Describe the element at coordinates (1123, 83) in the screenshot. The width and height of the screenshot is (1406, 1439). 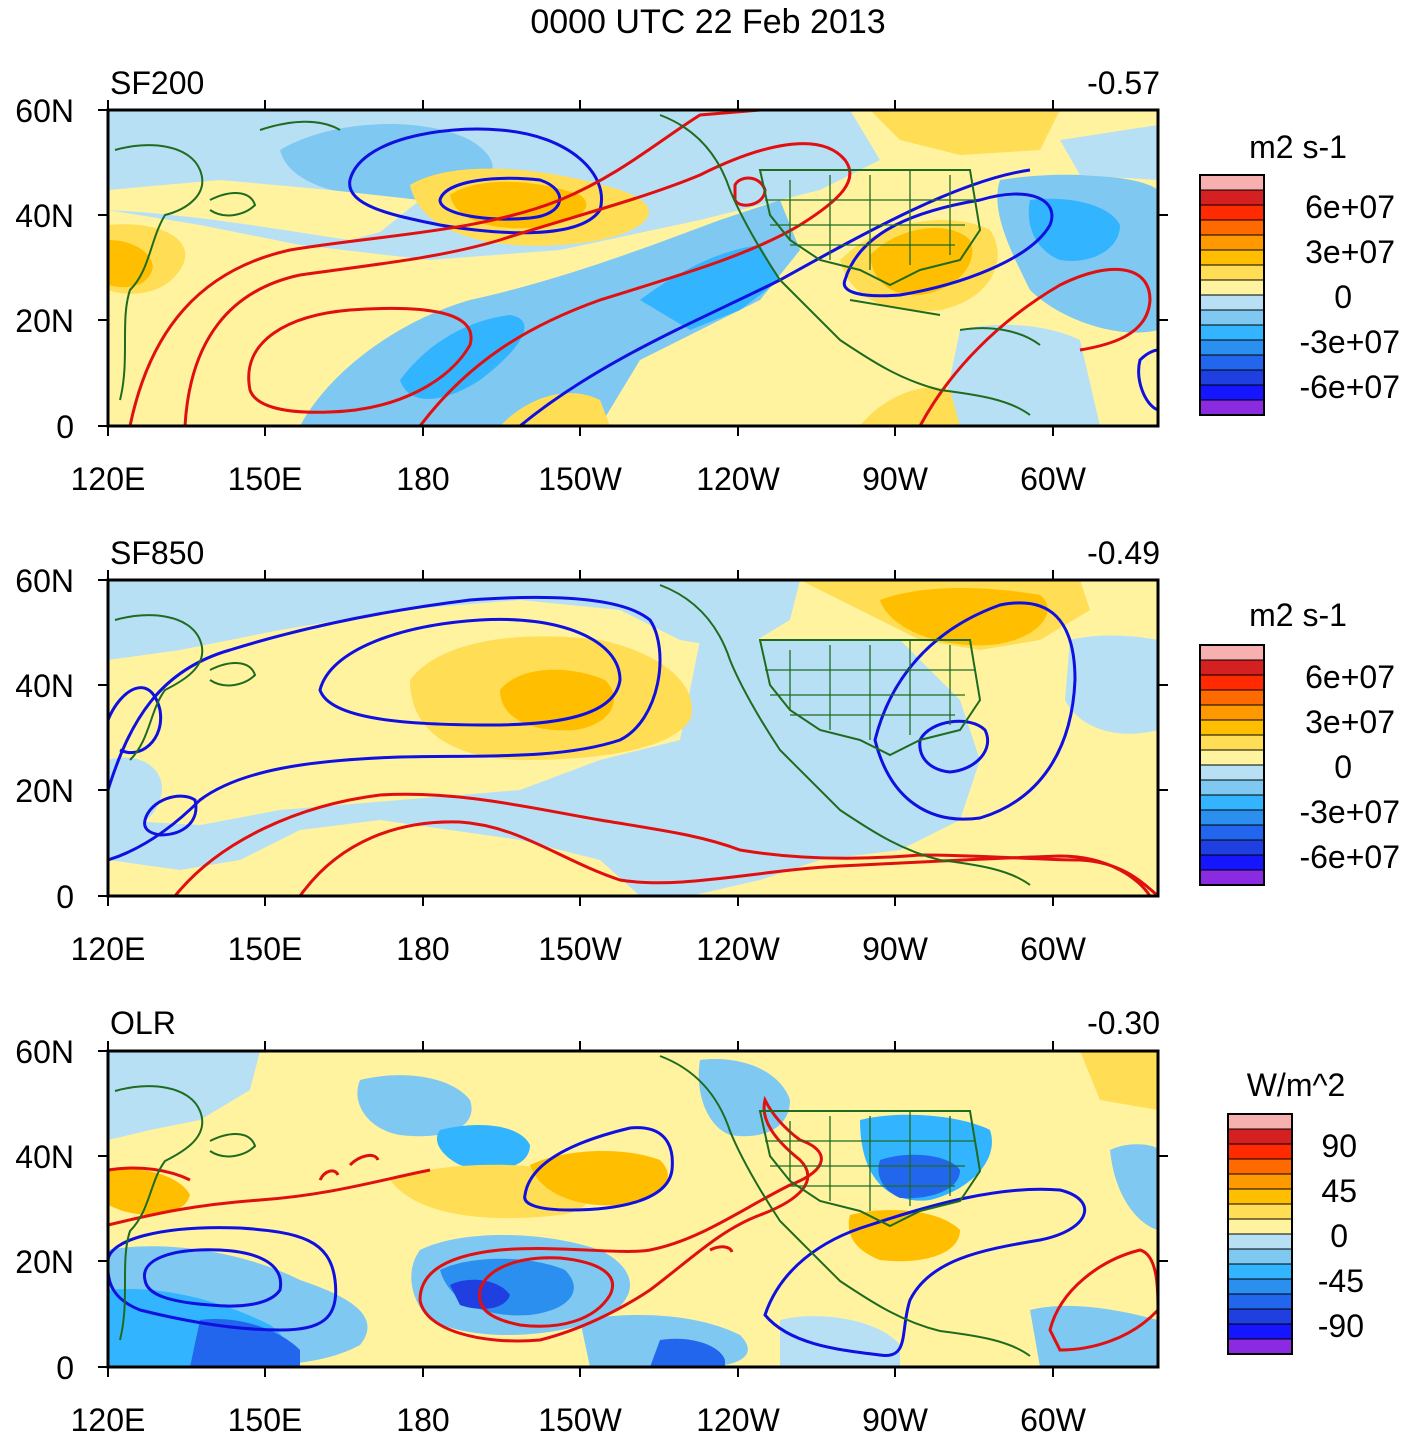
I see `panel-correlation-value: -0.57` at that location.